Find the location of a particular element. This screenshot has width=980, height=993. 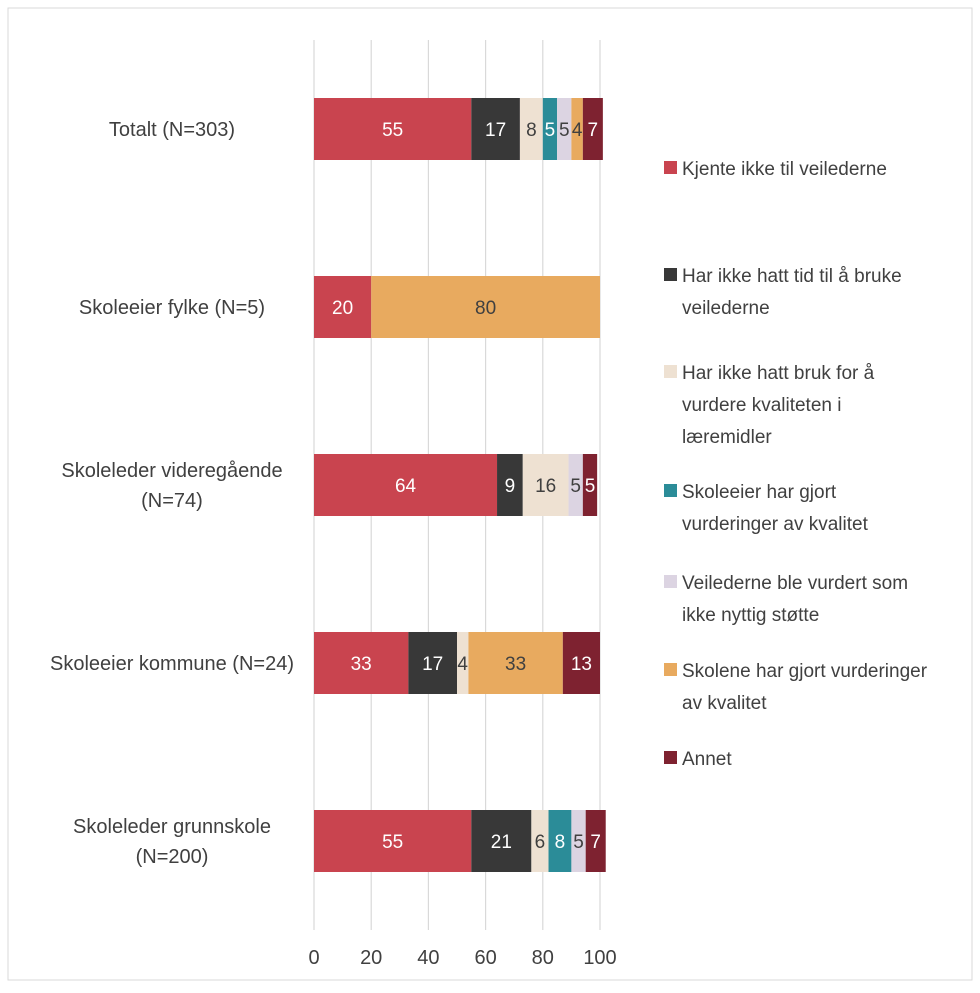

category-label: Totalt (N=303) is located at coordinates (172, 130).